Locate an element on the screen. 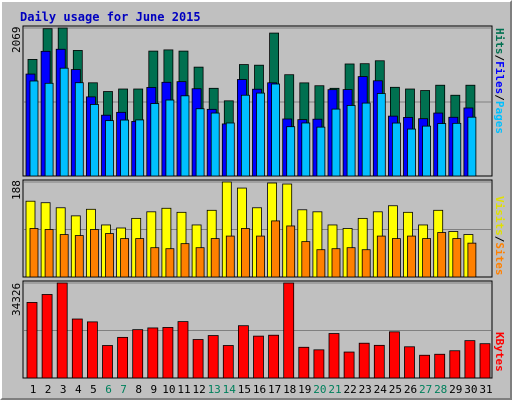  files-legend: Files is located at coordinates (499, 77).